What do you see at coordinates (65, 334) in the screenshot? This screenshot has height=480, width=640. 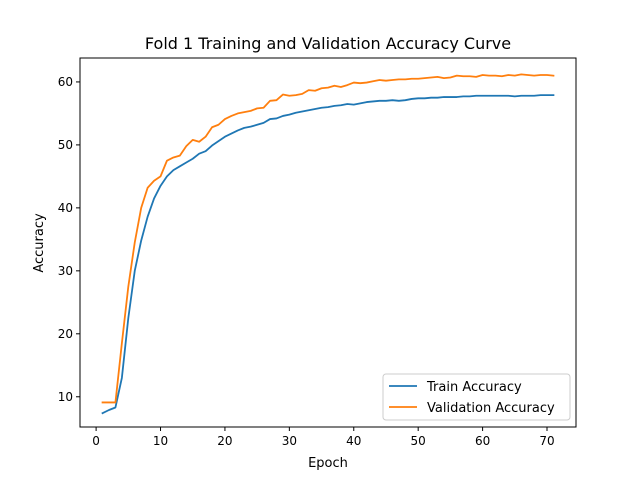 I see `y-tick-label: 20` at bounding box center [65, 334].